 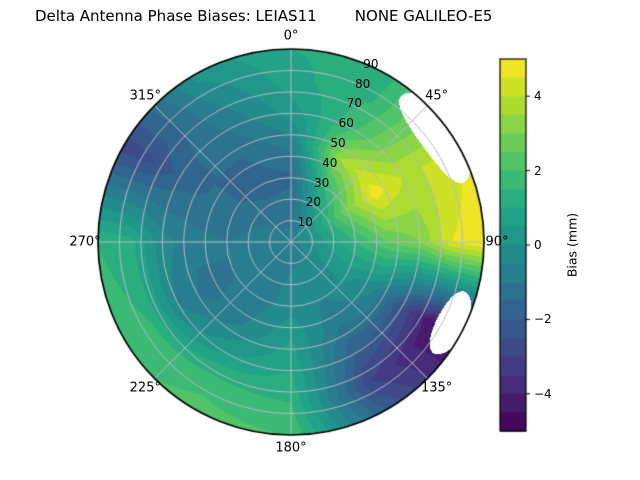 I want to click on azimuth-tick-label: 90°, so click(x=497, y=242).